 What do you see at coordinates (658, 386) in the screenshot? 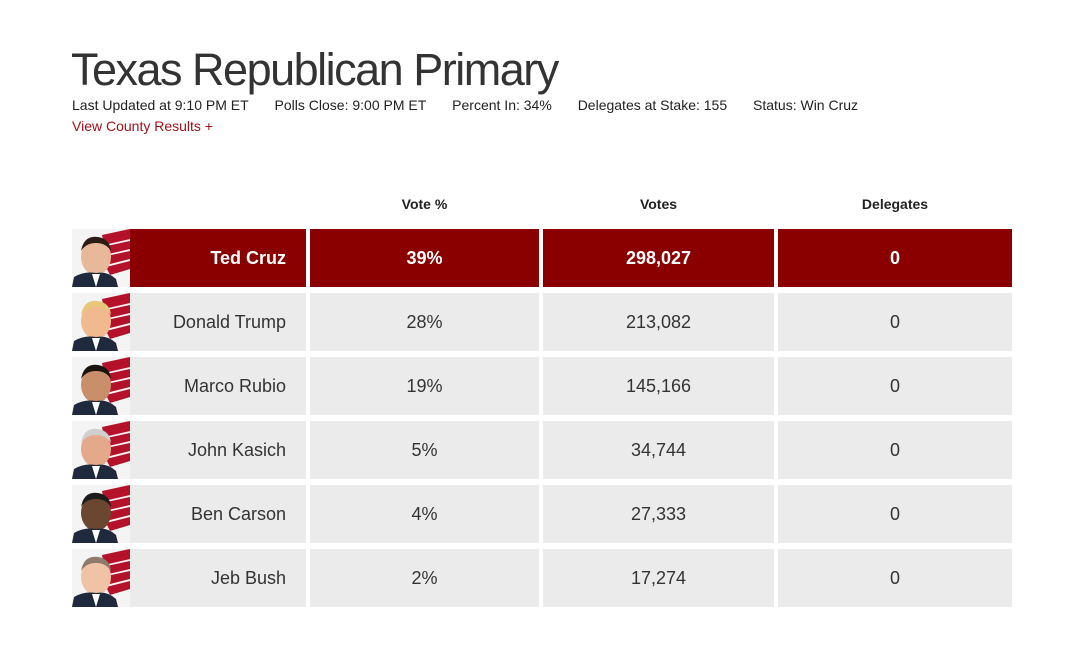
I see `candidate-votes: 145,166` at bounding box center [658, 386].